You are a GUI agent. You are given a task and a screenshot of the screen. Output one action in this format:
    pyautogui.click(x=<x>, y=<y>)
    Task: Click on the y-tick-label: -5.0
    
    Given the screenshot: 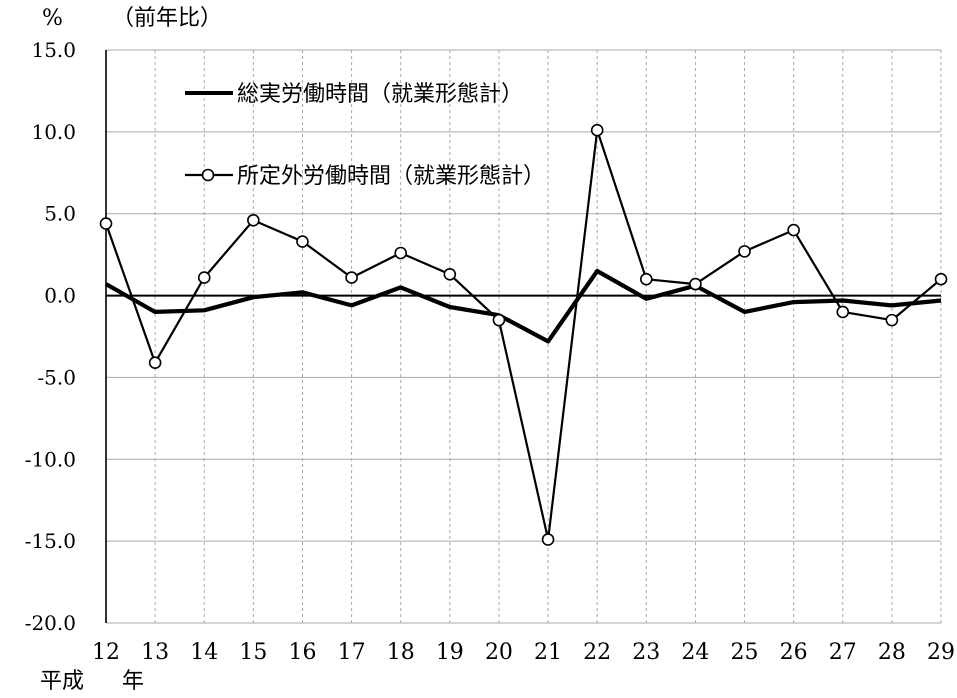 What is the action you would take?
    pyautogui.click(x=56, y=377)
    